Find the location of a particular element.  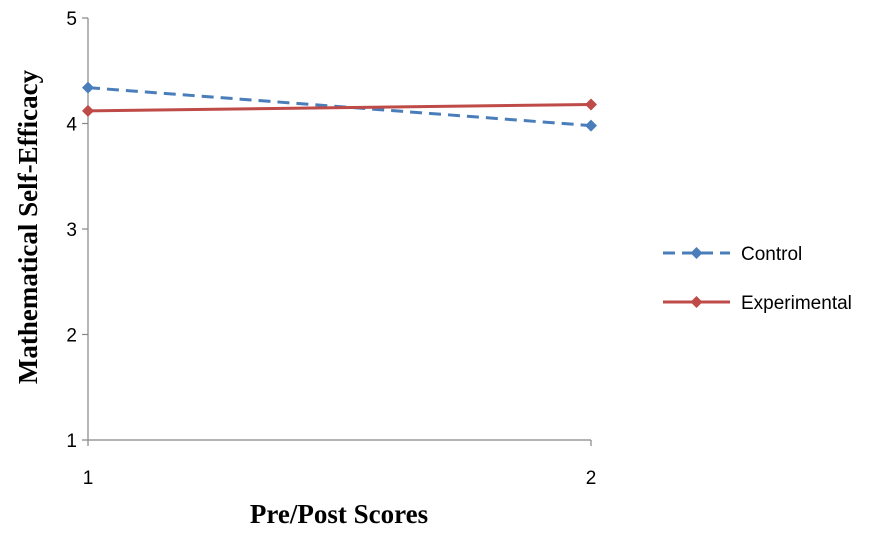

x-tick-label: 2 is located at coordinates (591, 478).